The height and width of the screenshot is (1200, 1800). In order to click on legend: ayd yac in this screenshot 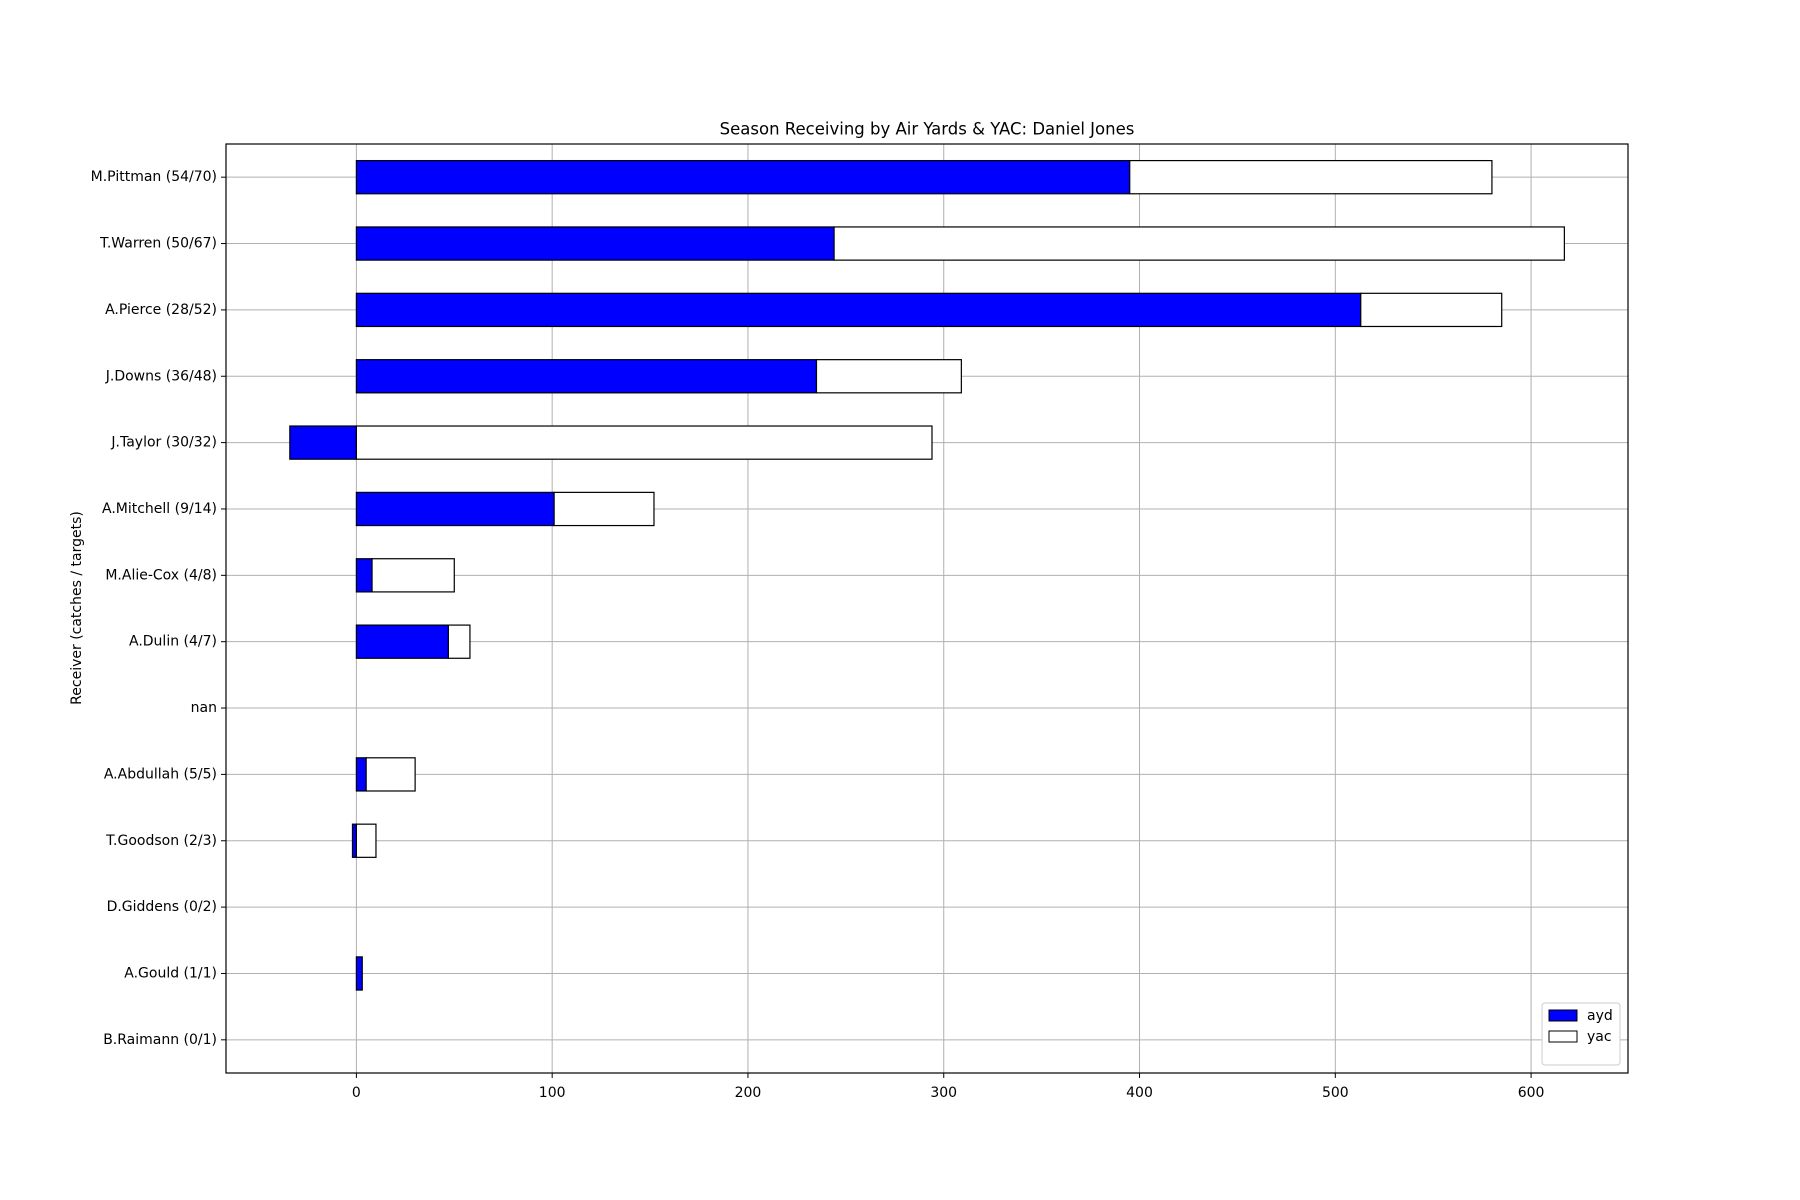, I will do `click(1581, 1034)`.